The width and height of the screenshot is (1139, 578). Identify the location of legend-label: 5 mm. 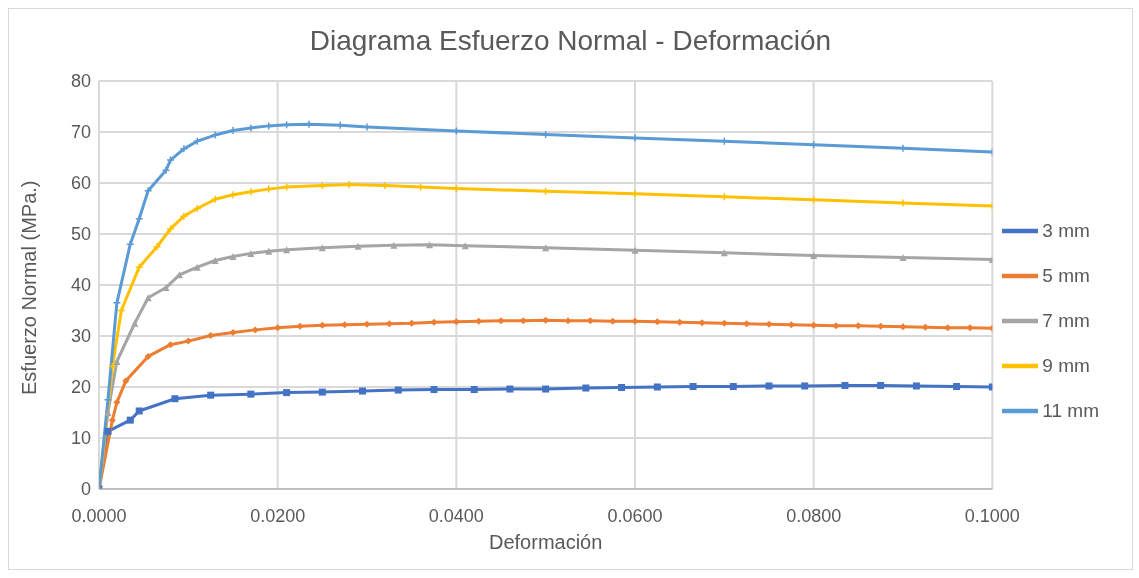
(1066, 275).